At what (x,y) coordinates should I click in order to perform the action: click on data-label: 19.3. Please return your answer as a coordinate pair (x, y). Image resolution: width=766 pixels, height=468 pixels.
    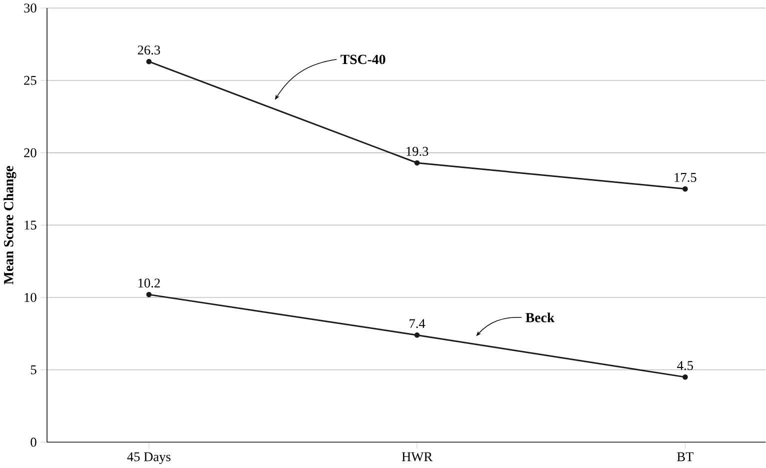
    Looking at the image, I should click on (417, 151).